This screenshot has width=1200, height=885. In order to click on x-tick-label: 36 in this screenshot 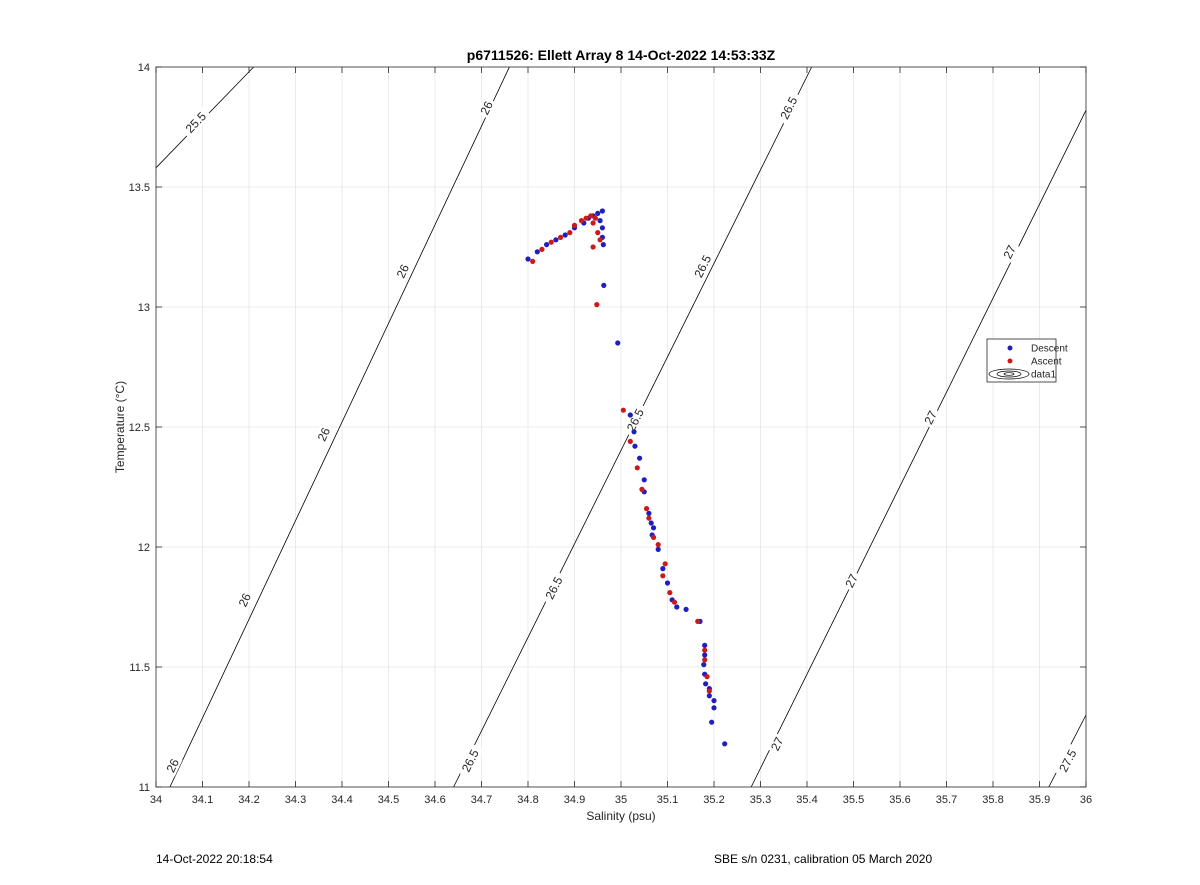, I will do `click(1086, 800)`.